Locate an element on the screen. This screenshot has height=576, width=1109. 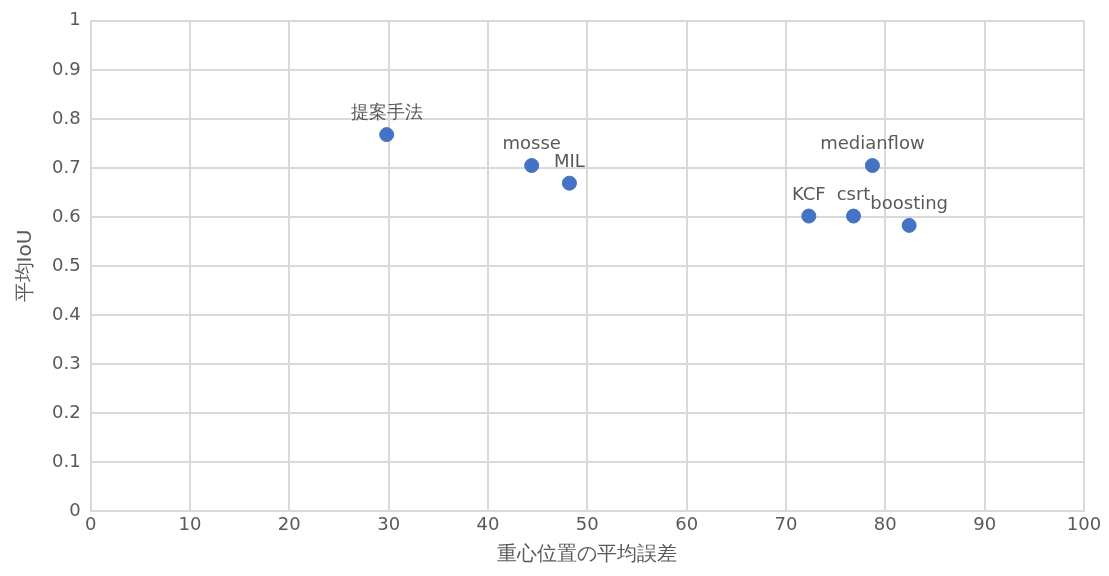
y-axis-title: 平均IoU is located at coordinates (24, 266).